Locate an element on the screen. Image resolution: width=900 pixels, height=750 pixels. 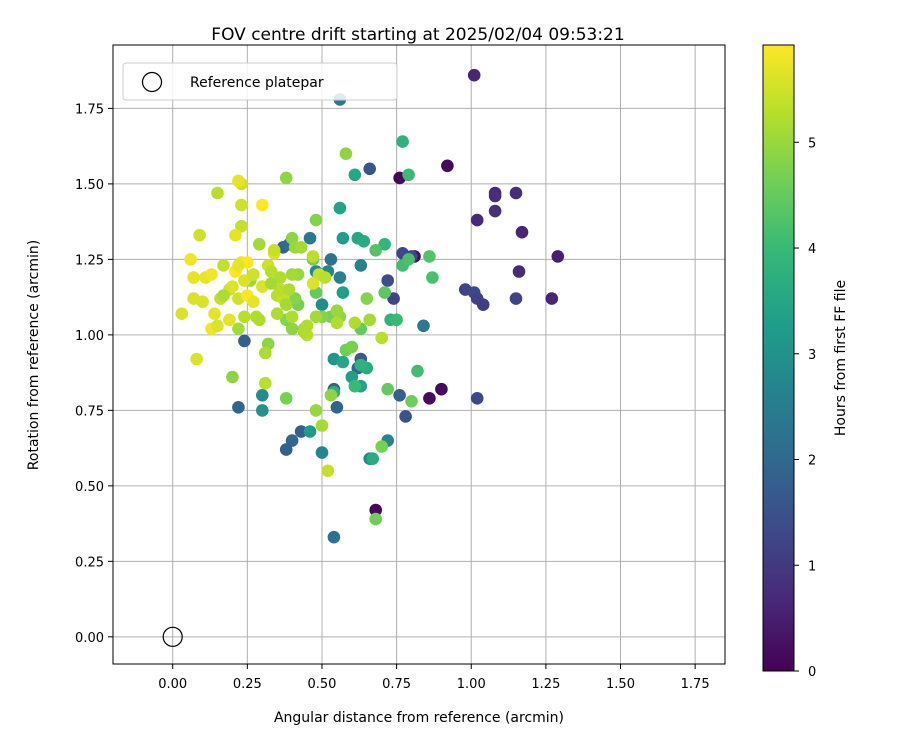
x-tick-label: 0.00 is located at coordinates (172, 684).